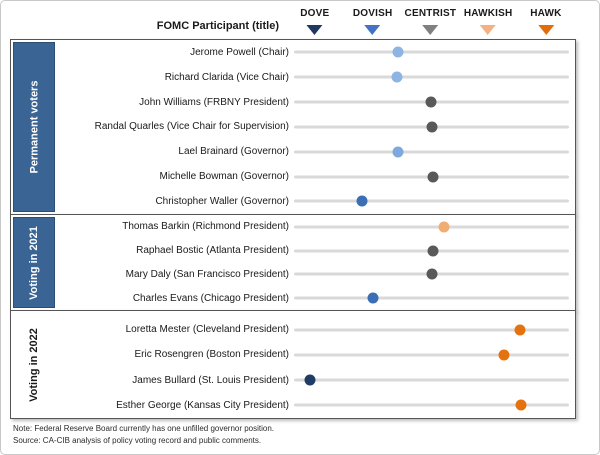  I want to click on scale-category: CENTRIST, so click(431, 21).